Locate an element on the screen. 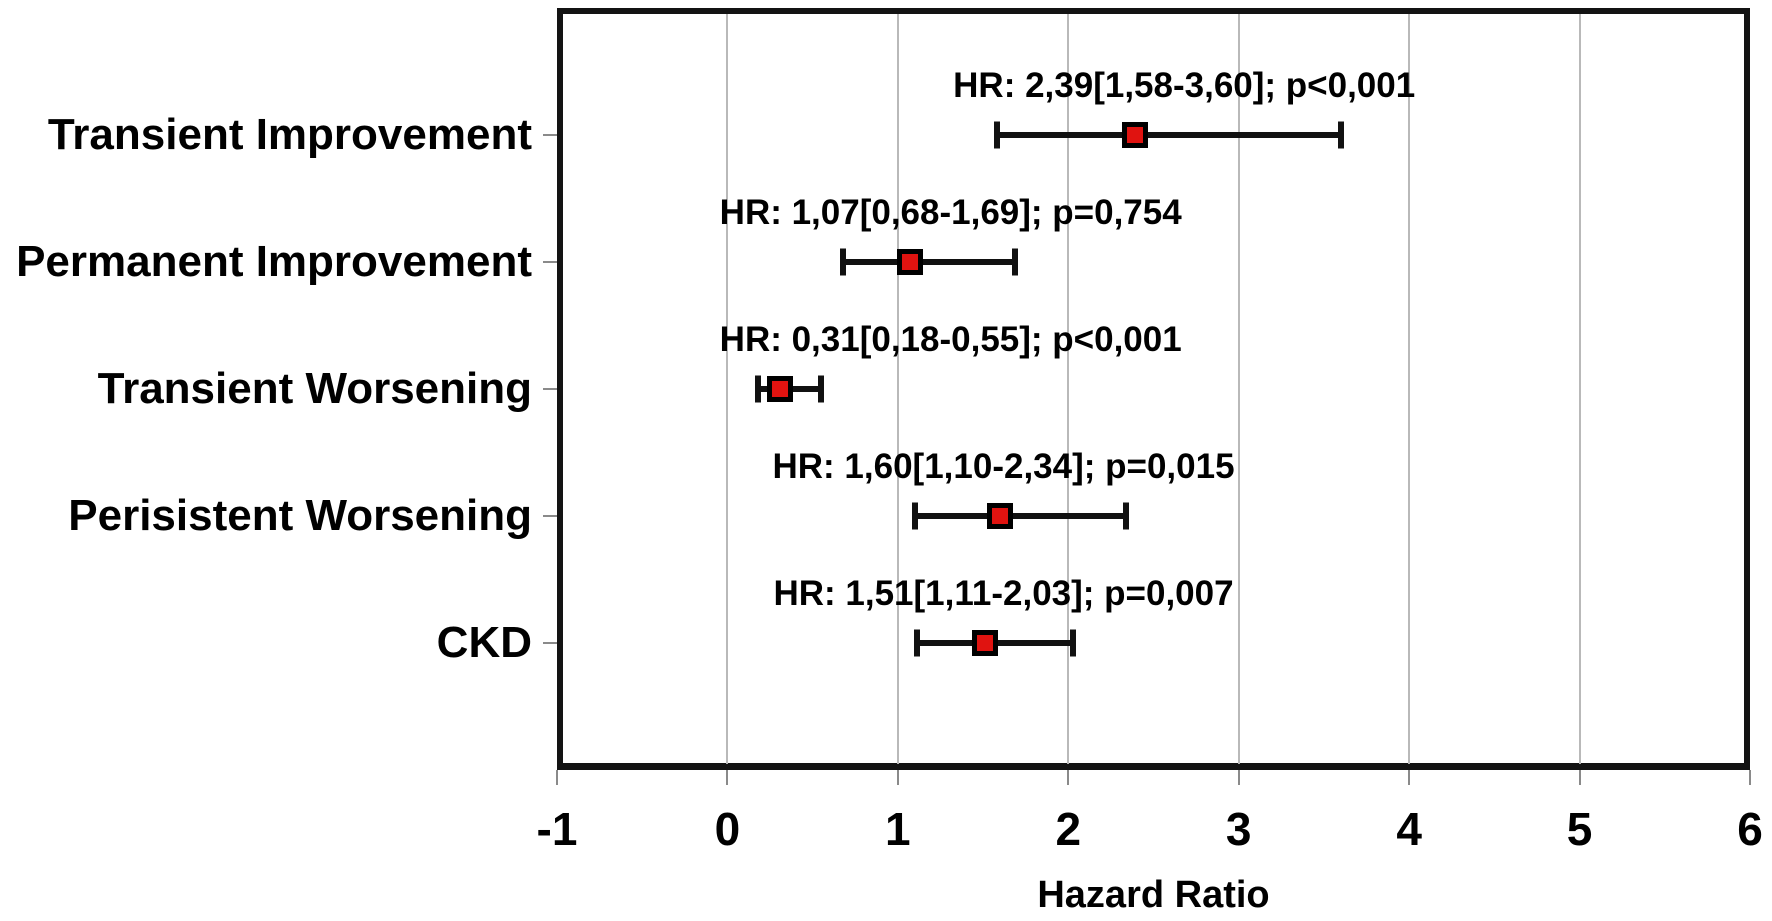 The image size is (1772, 921). hr-annotation-label: HR: 1,07[0,68-1,69]; p=0,754 is located at coordinates (950, 212).